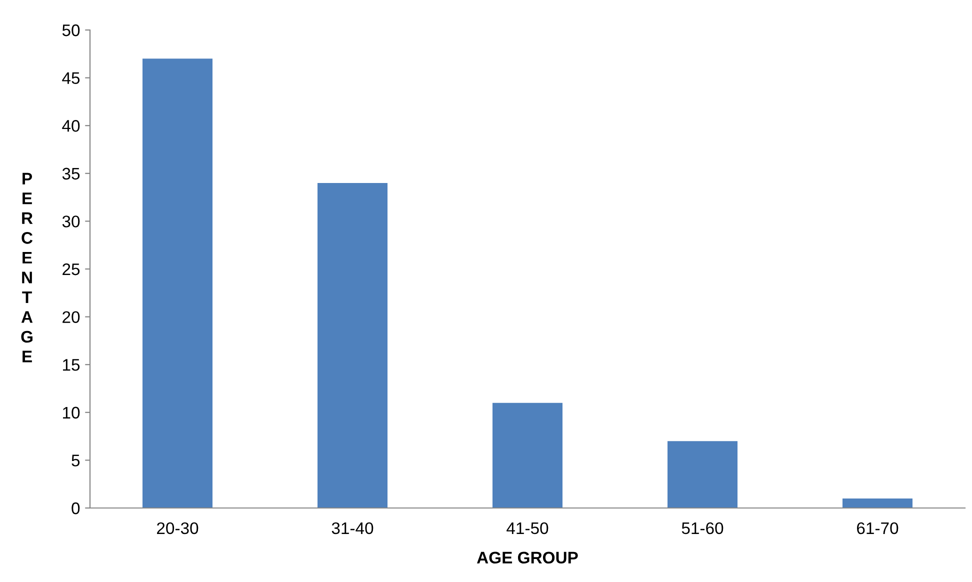  I want to click on y-tick-label: 40, so click(71, 126).